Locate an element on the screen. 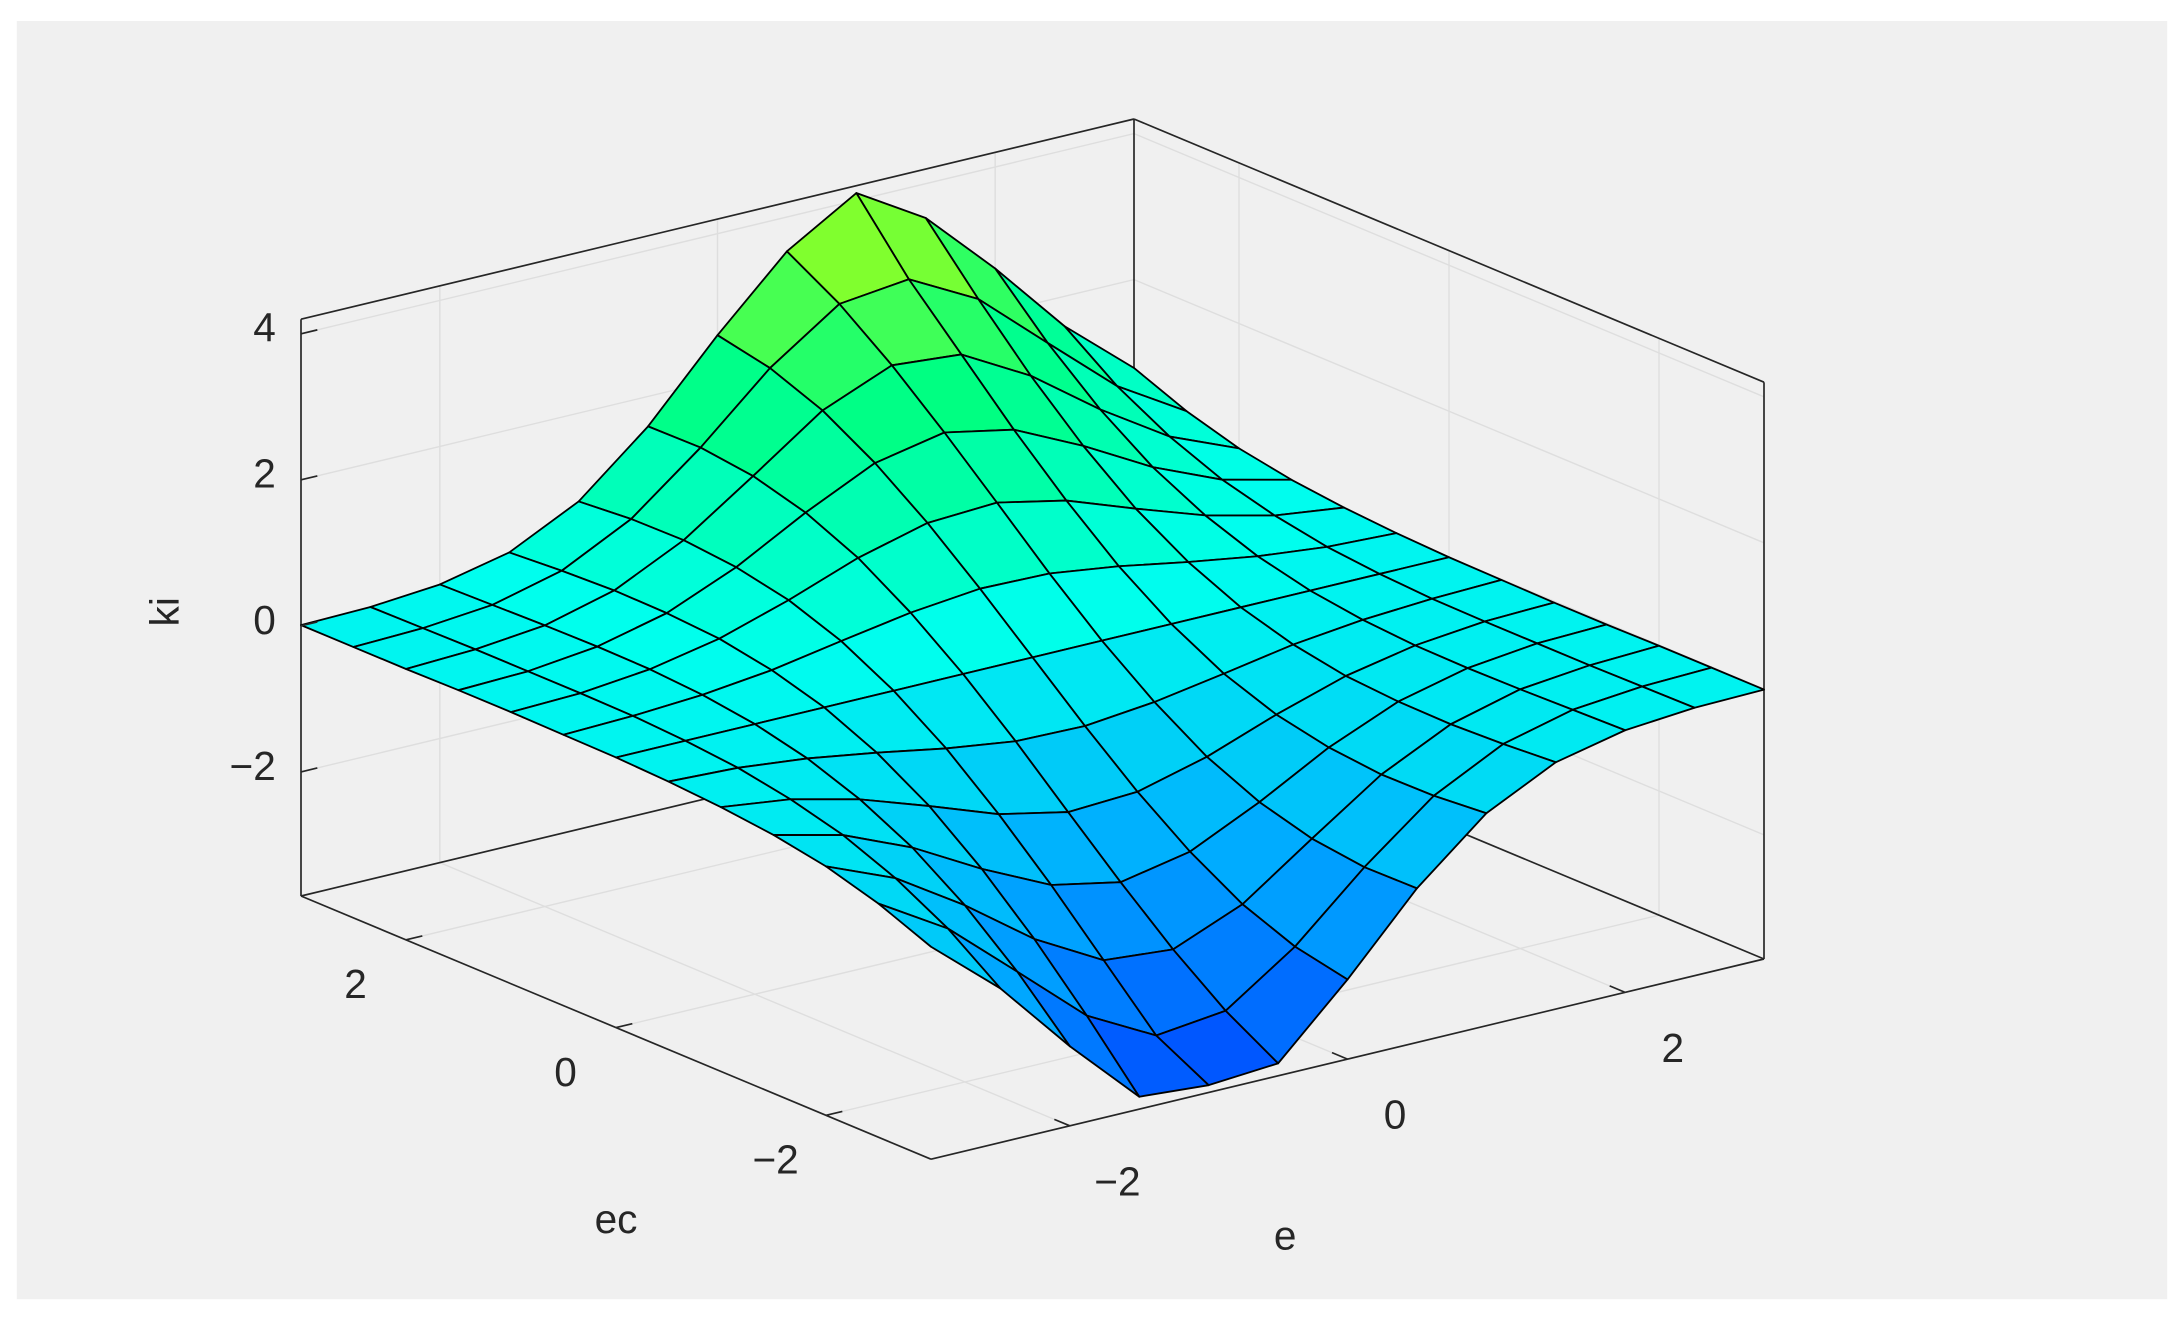  z-tick-label: 0 is located at coordinates (264, 620).